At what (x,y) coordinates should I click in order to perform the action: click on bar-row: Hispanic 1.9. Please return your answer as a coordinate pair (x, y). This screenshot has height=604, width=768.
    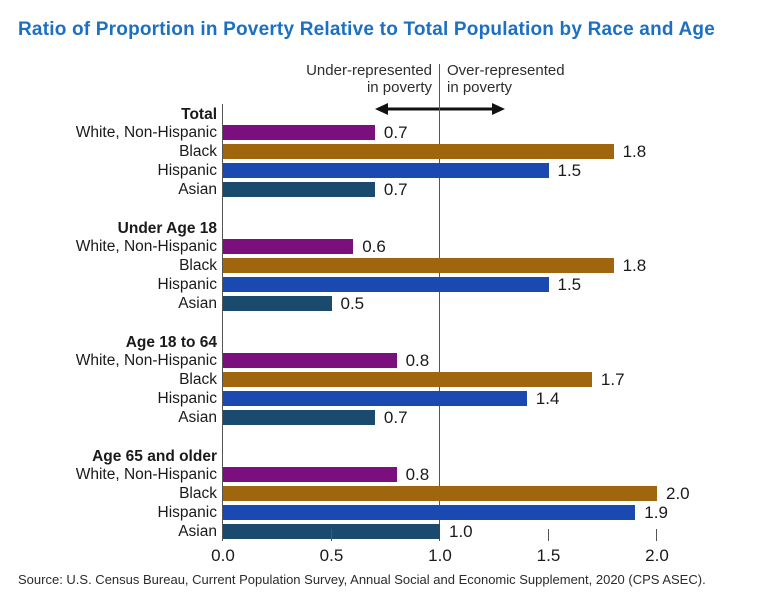
    Looking at the image, I should click on (384, 512).